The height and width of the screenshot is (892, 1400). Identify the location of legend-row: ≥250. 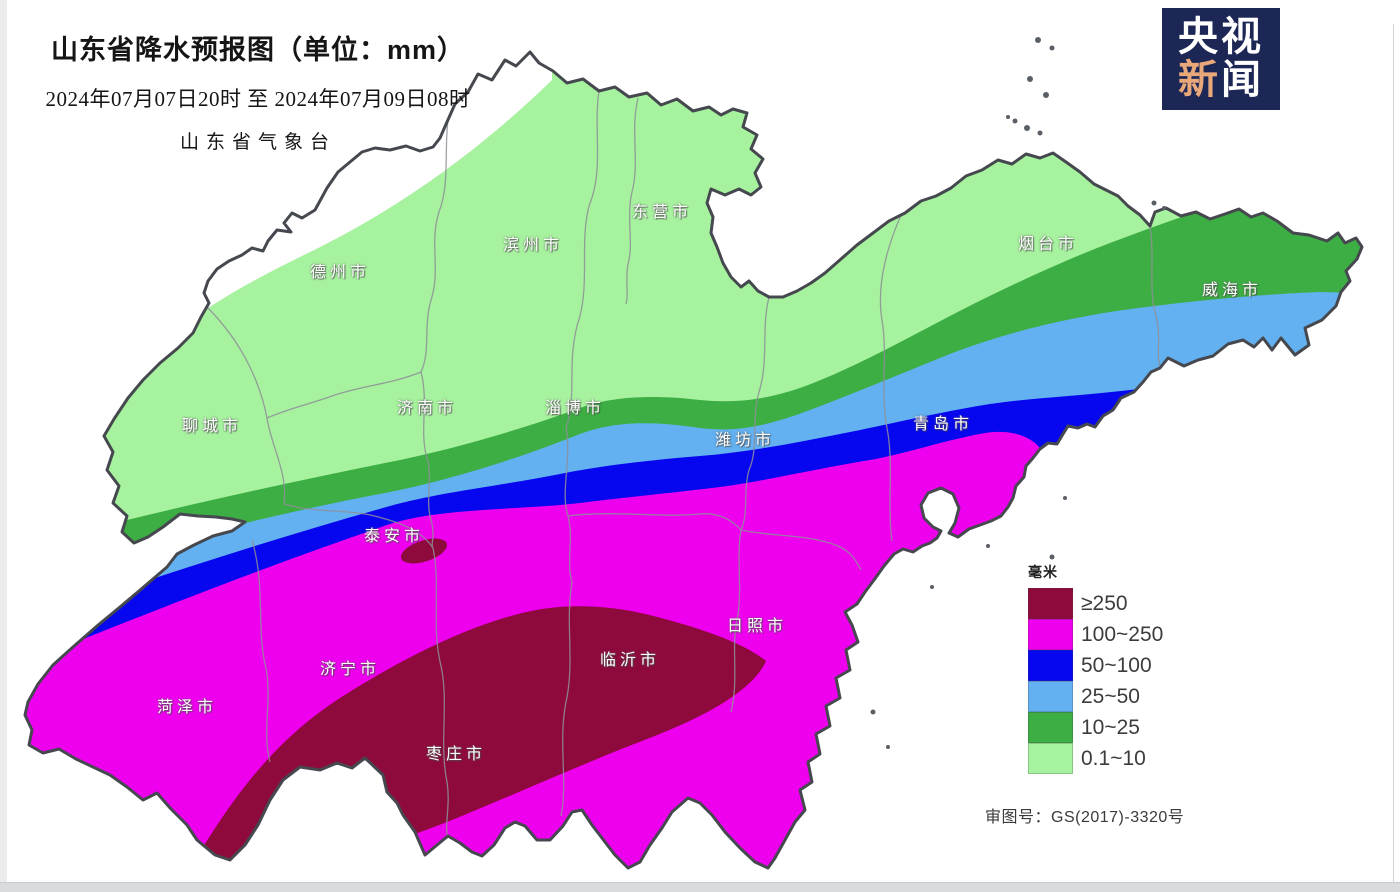
(1095, 603).